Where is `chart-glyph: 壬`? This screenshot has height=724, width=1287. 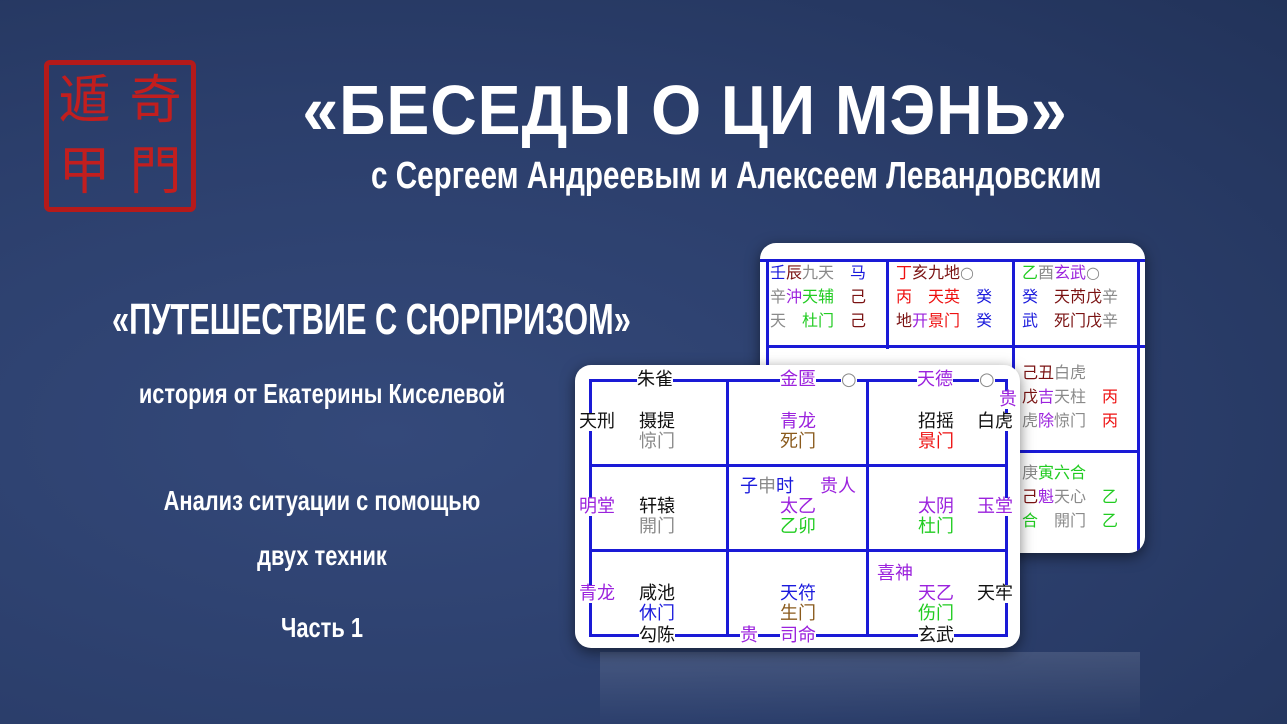
chart-glyph: 壬 is located at coordinates (778, 272).